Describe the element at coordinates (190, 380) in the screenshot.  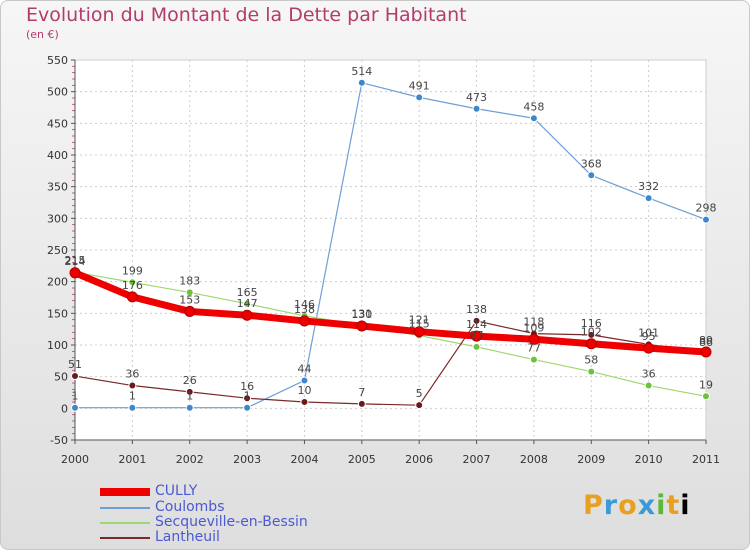
I see `data-label: 26` at that location.